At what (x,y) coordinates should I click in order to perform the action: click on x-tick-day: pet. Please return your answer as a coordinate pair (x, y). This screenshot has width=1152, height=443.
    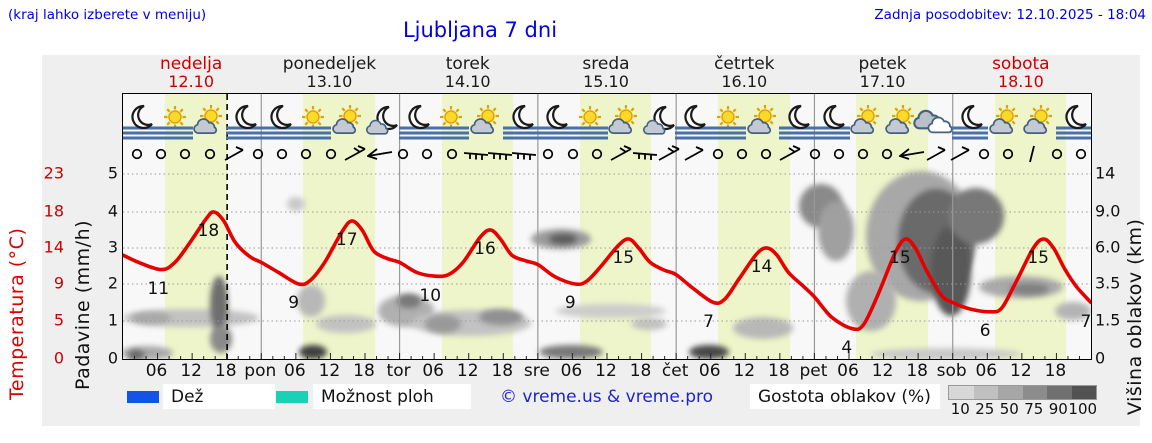
    Looking at the image, I should click on (813, 371).